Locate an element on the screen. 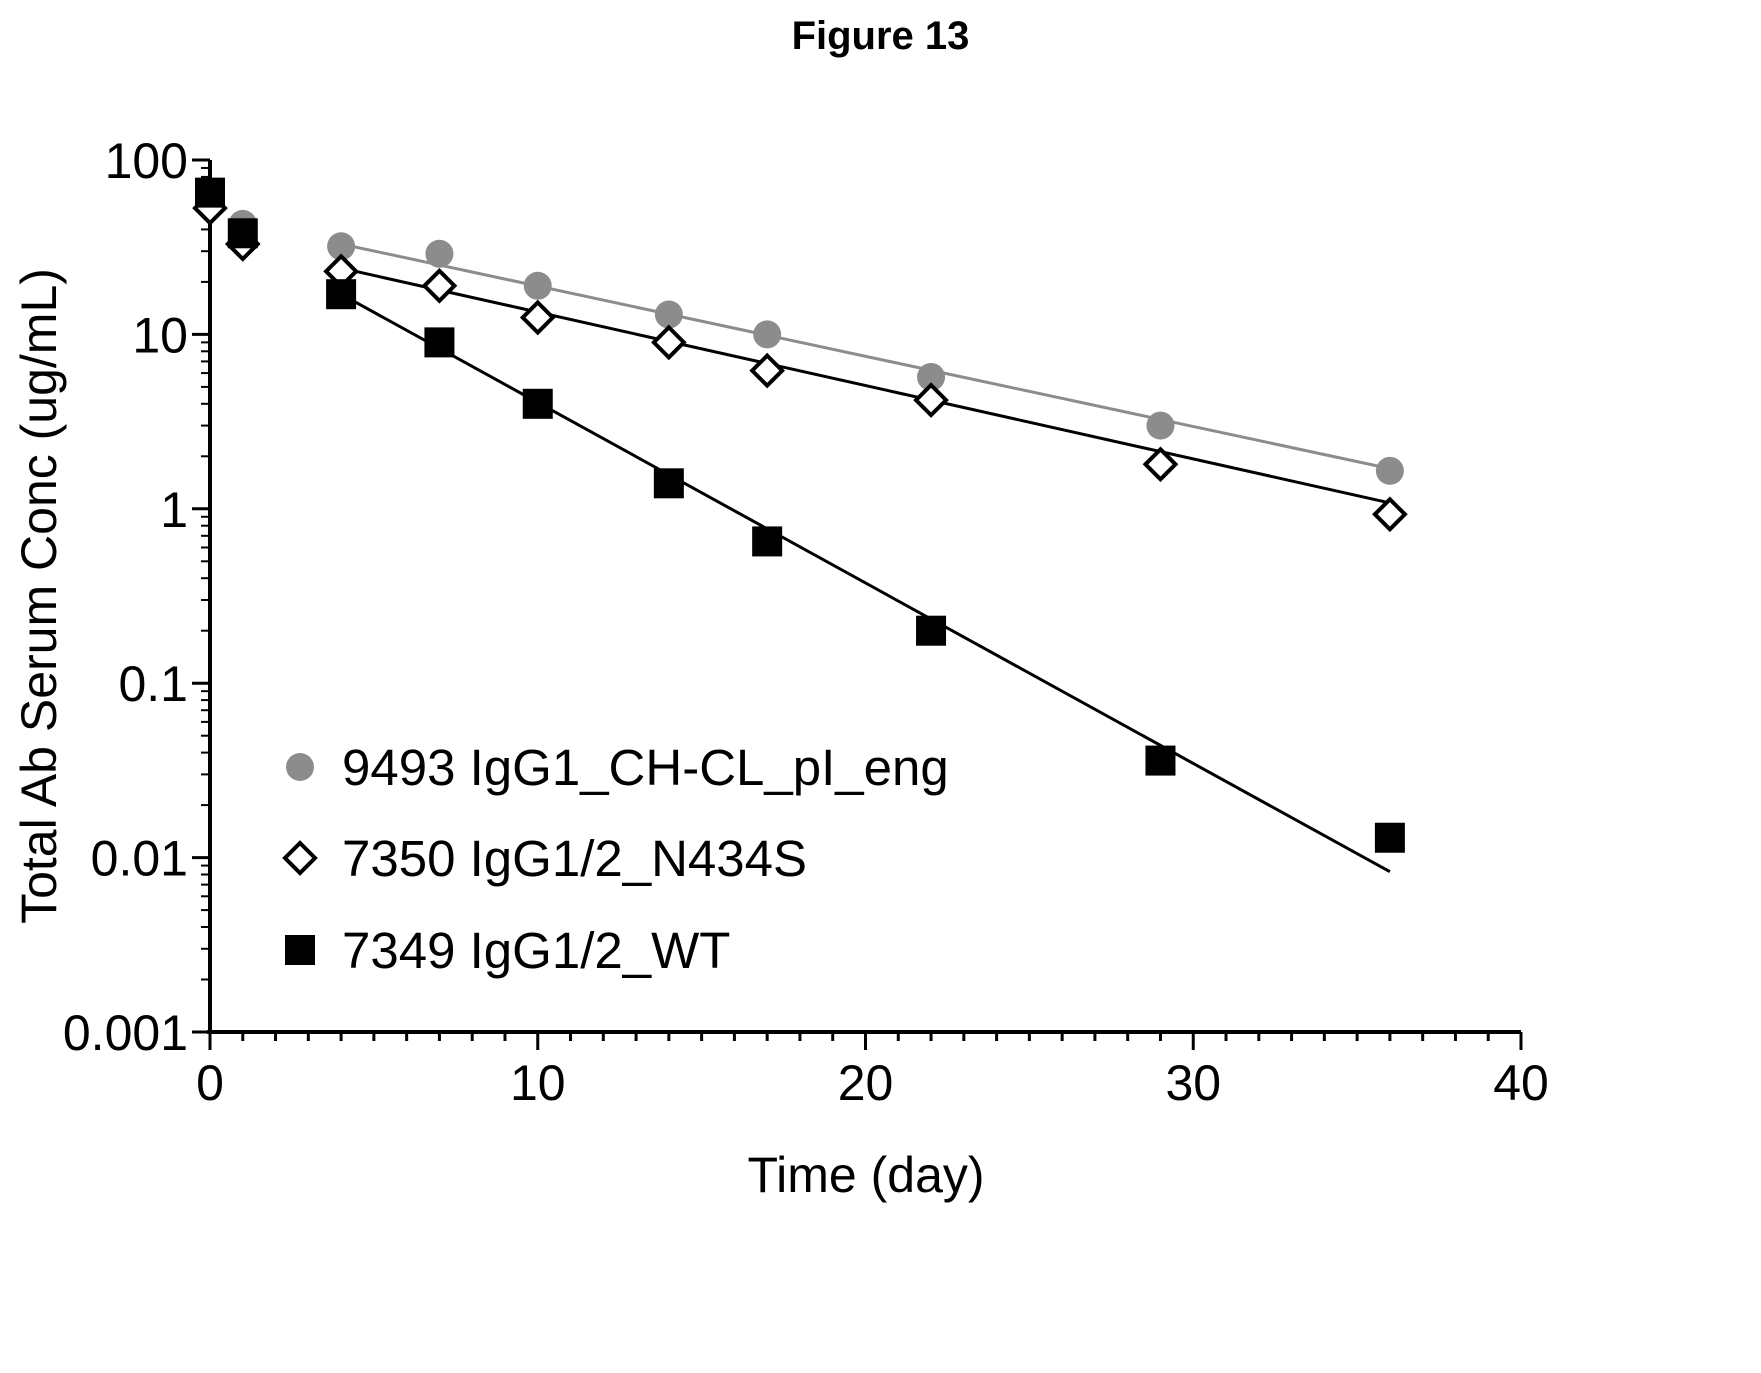 Image resolution: width=1761 pixels, height=1373 pixels. y-axis-title: Total Ab Serum Conc (ug/mL) is located at coordinates (39, 596).